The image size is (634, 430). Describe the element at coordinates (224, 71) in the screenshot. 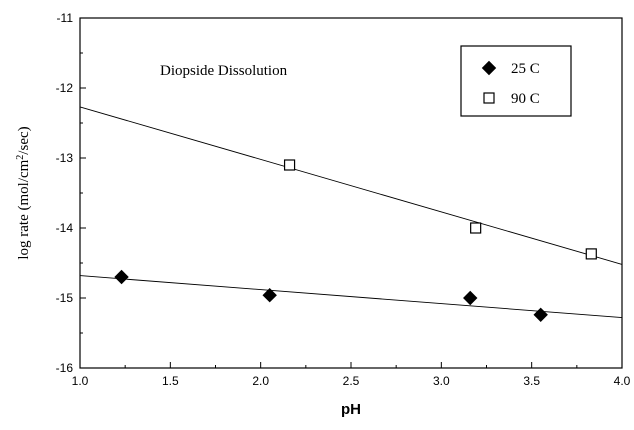

I see `chart-annotation: Diopside Dissolution` at that location.